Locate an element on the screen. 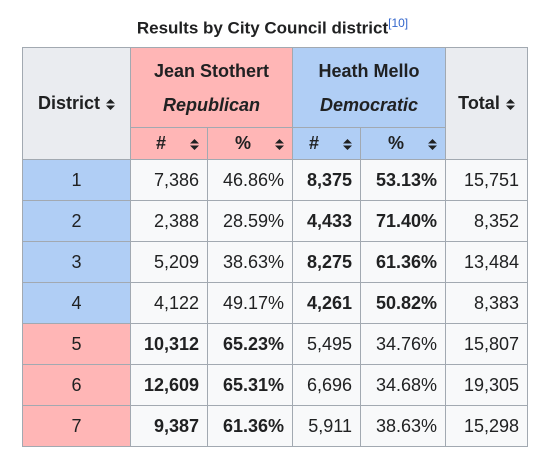 The width and height of the screenshot is (545, 462). district-cell: 2 is located at coordinates (76, 221).